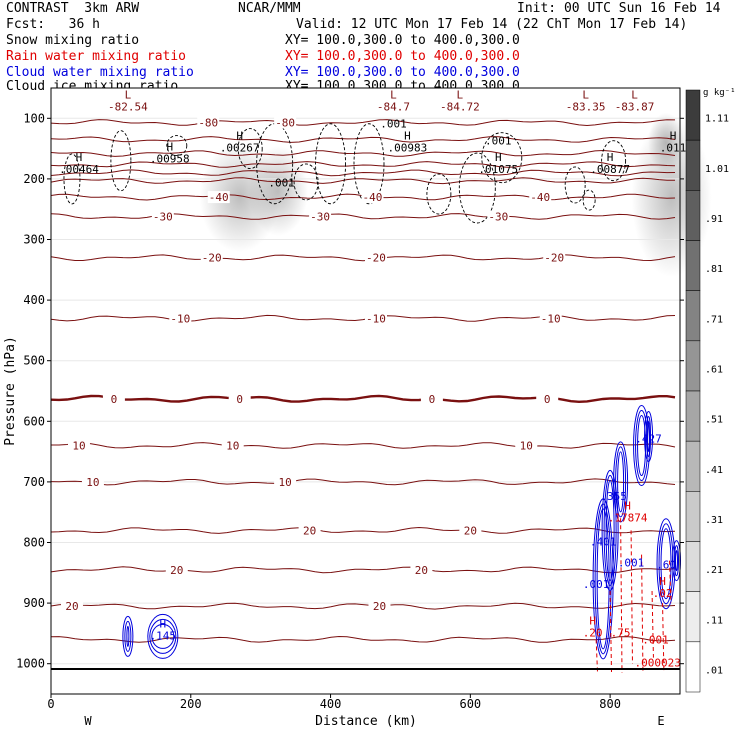 The width and height of the screenshot is (740, 740). What do you see at coordinates (240, 148) in the screenshot?
I see `extremum-label: .00267` at bounding box center [240, 148].